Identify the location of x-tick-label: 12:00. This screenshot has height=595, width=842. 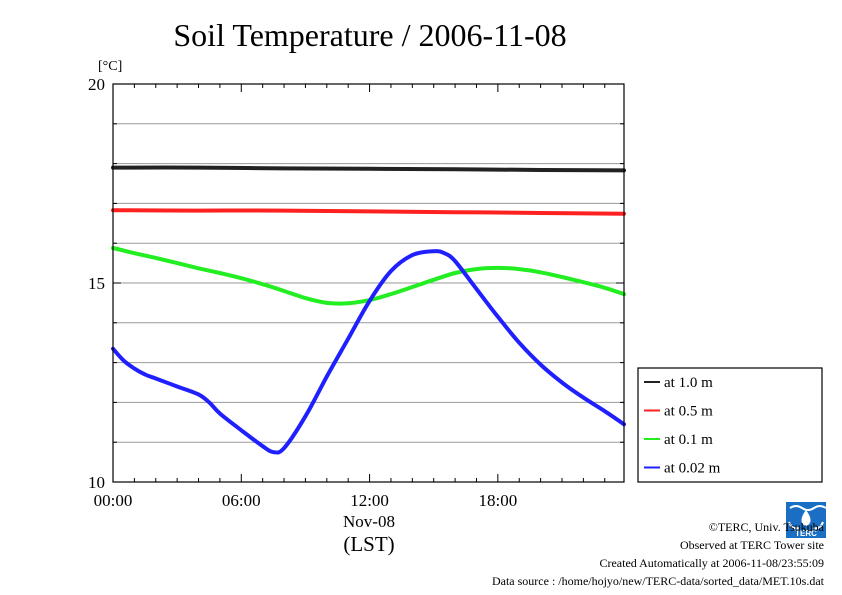
(369, 500).